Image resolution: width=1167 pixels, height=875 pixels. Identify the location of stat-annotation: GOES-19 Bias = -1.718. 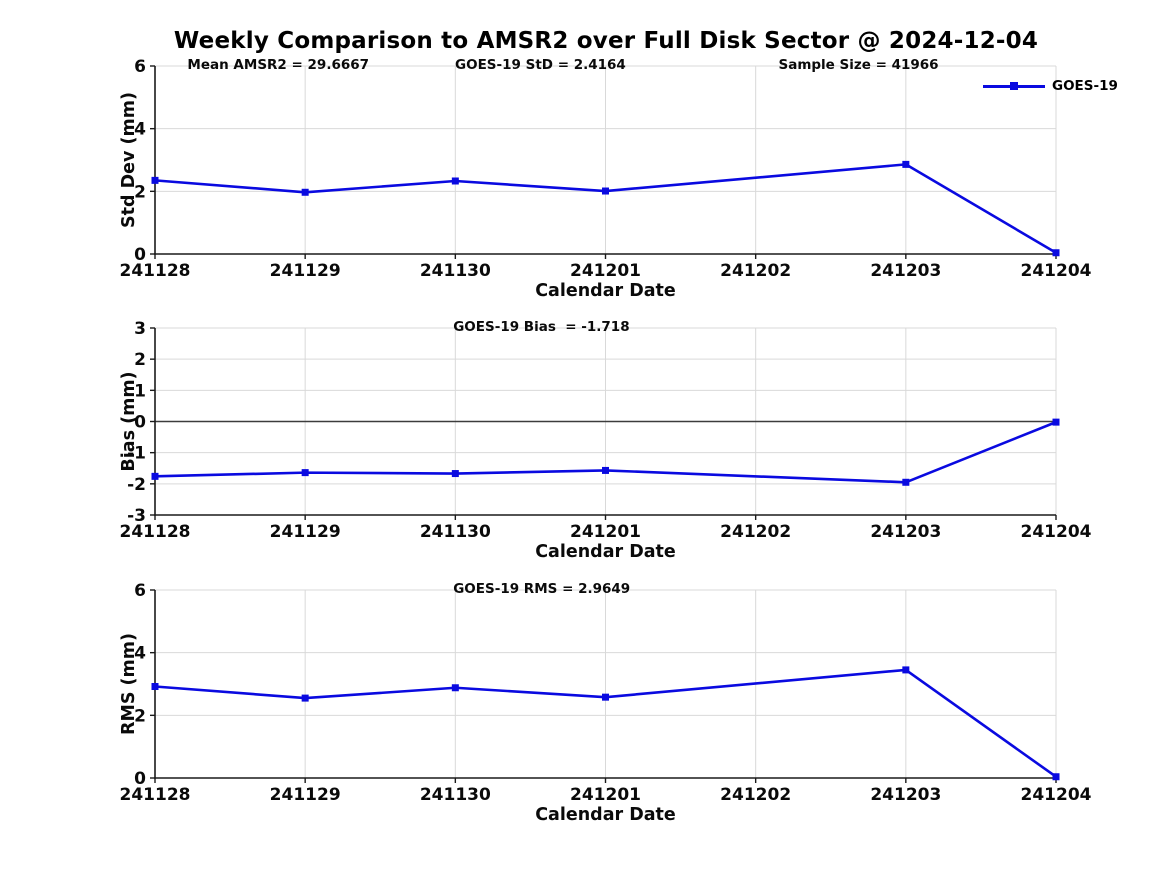
(541, 327).